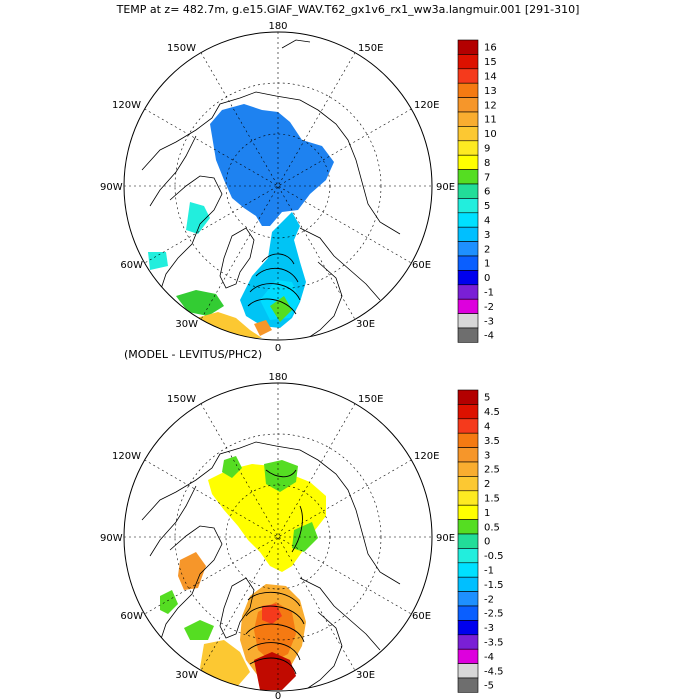 The image size is (700, 700). Describe the element at coordinates (490, 48) in the screenshot. I see `colorbar-top-label: 16` at that location.